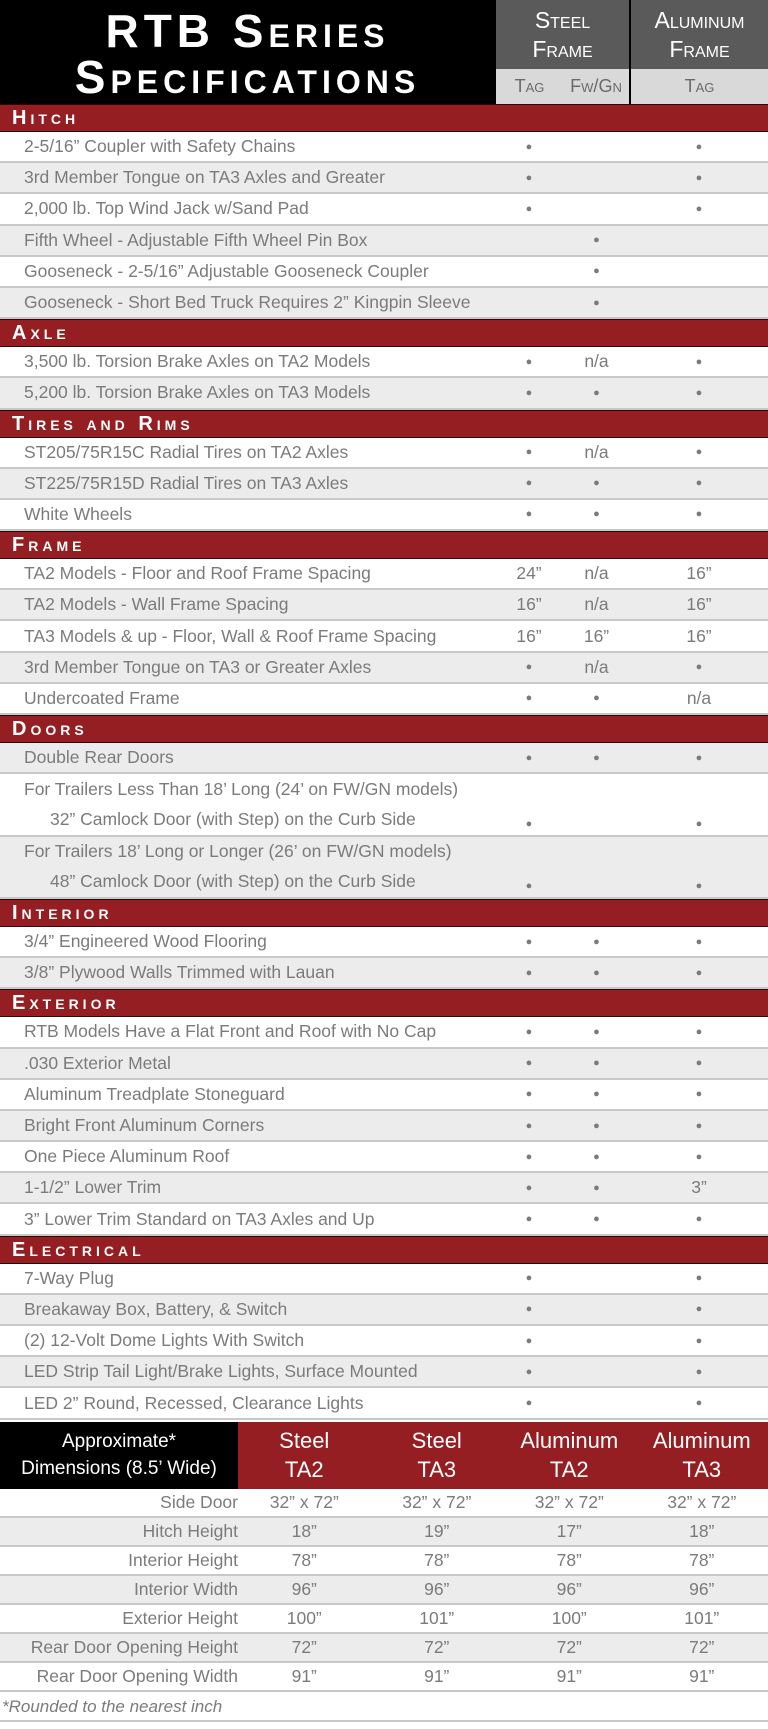 This screenshot has width=768, height=1729. What do you see at coordinates (569, 1501) in the screenshot?
I see `dimension-value: 32” x 72”` at bounding box center [569, 1501].